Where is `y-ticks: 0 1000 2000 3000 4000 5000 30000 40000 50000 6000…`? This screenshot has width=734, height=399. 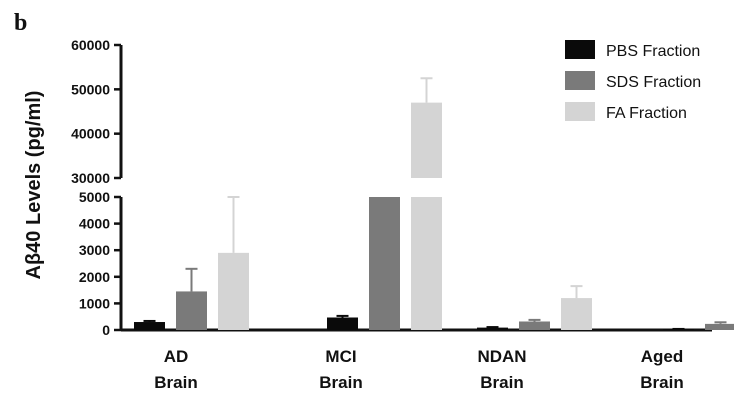 y-ticks: 0 1000 2000 3000 4000 5000 30000 40000 50000 6000… is located at coordinates (96, 187).